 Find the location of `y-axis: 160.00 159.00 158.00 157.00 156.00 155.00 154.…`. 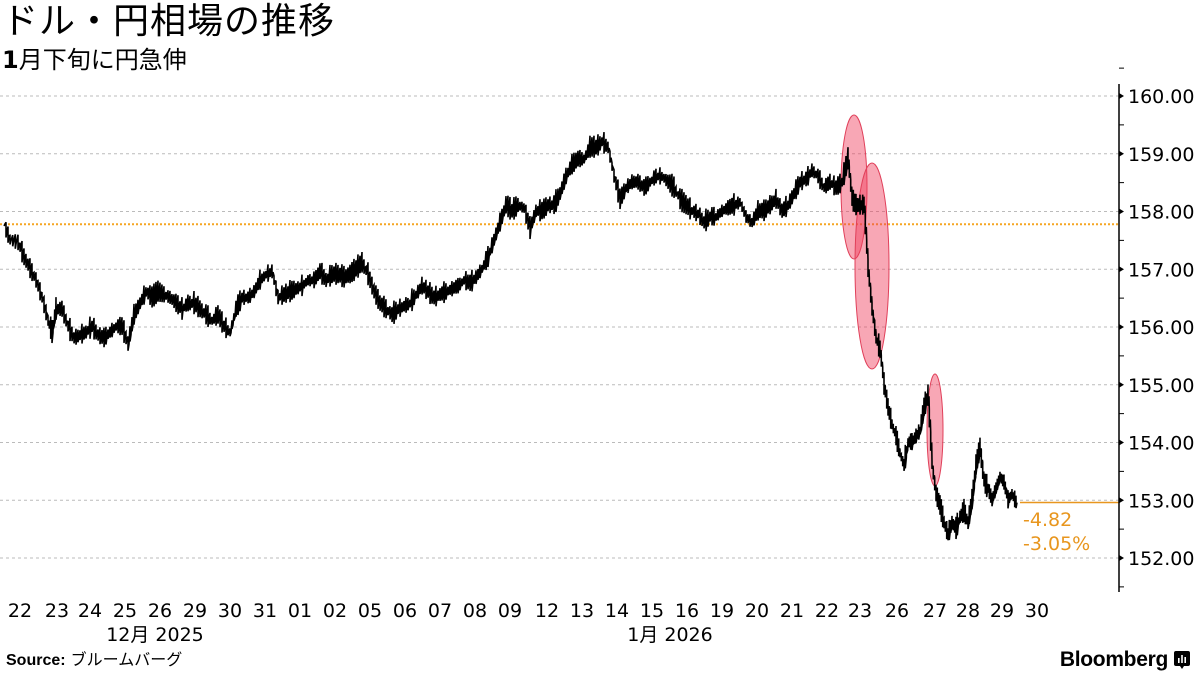

y-axis: 160.00 159.00 158.00 157.00 156.00 155.00 154.… is located at coordinates (1156, 329).